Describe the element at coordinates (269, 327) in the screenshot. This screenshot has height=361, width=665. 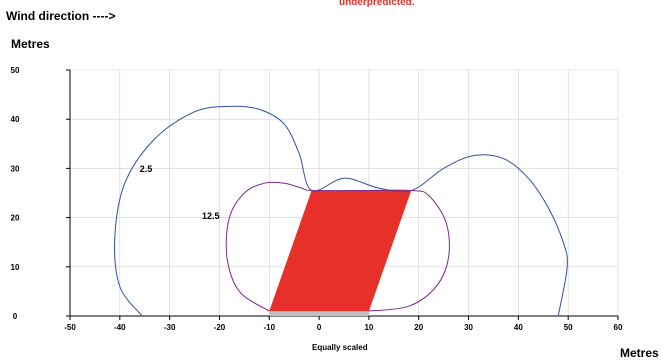
I see `x-tick-label: -10` at that location.